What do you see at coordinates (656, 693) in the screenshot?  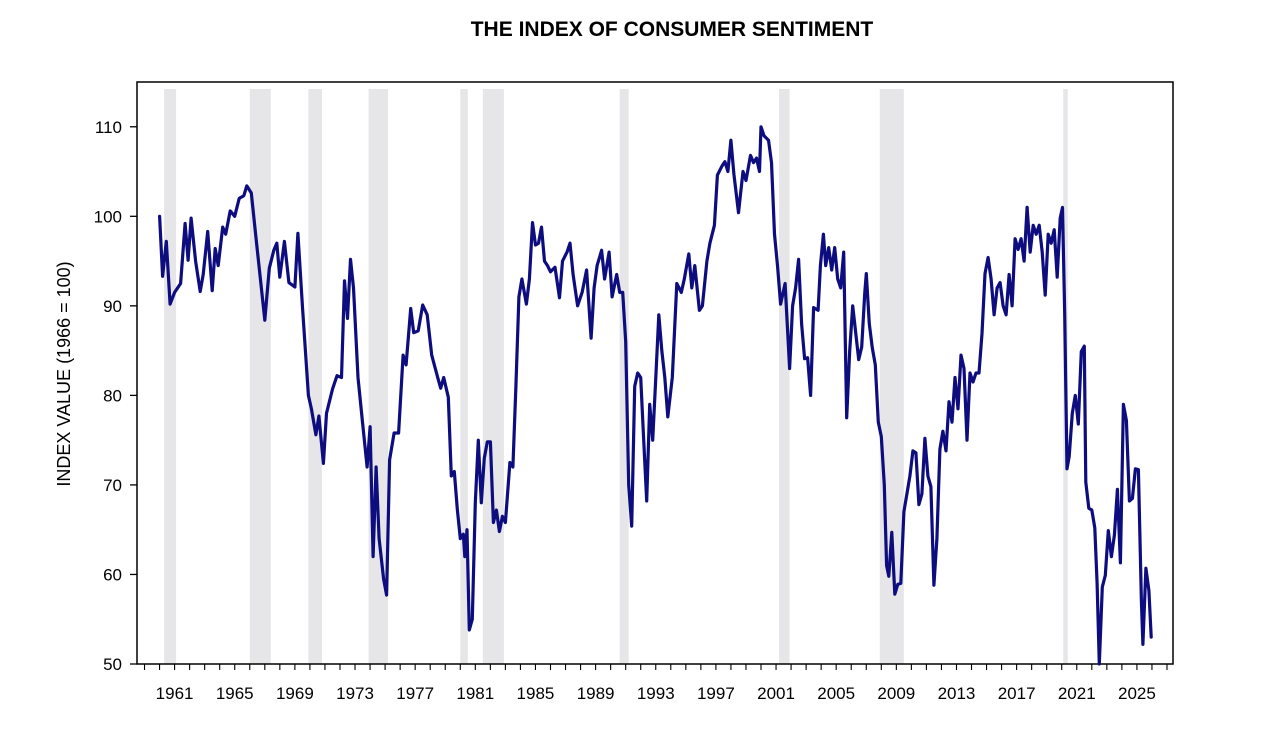 I see `x-tick-label: 1993` at bounding box center [656, 693].